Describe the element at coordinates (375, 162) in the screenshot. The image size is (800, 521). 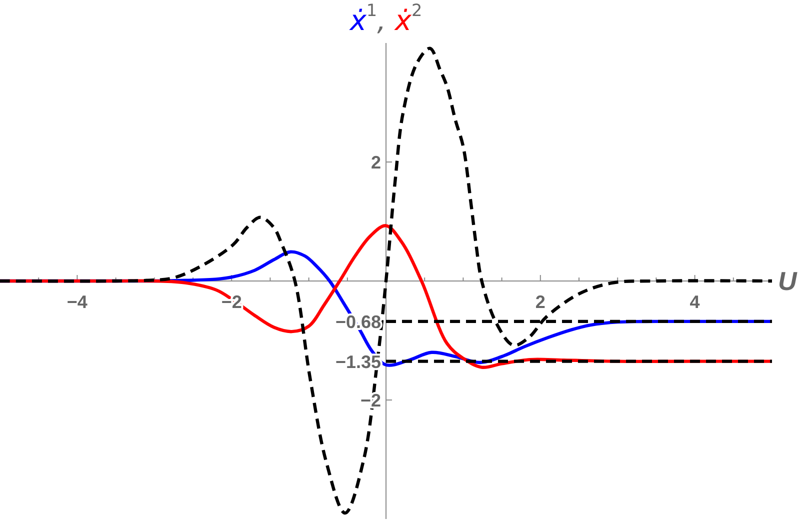
I see `y-tick-label: 2` at that location.